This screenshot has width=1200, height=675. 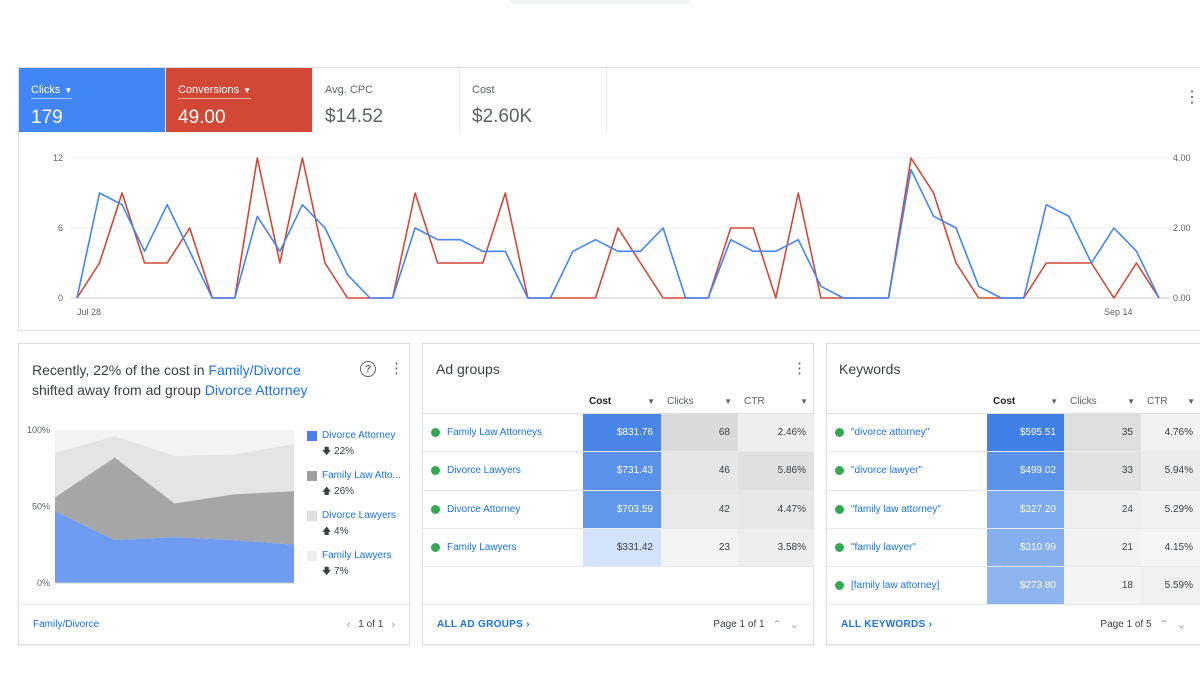 I want to click on y-left-tick-label: 12, so click(x=58, y=158).